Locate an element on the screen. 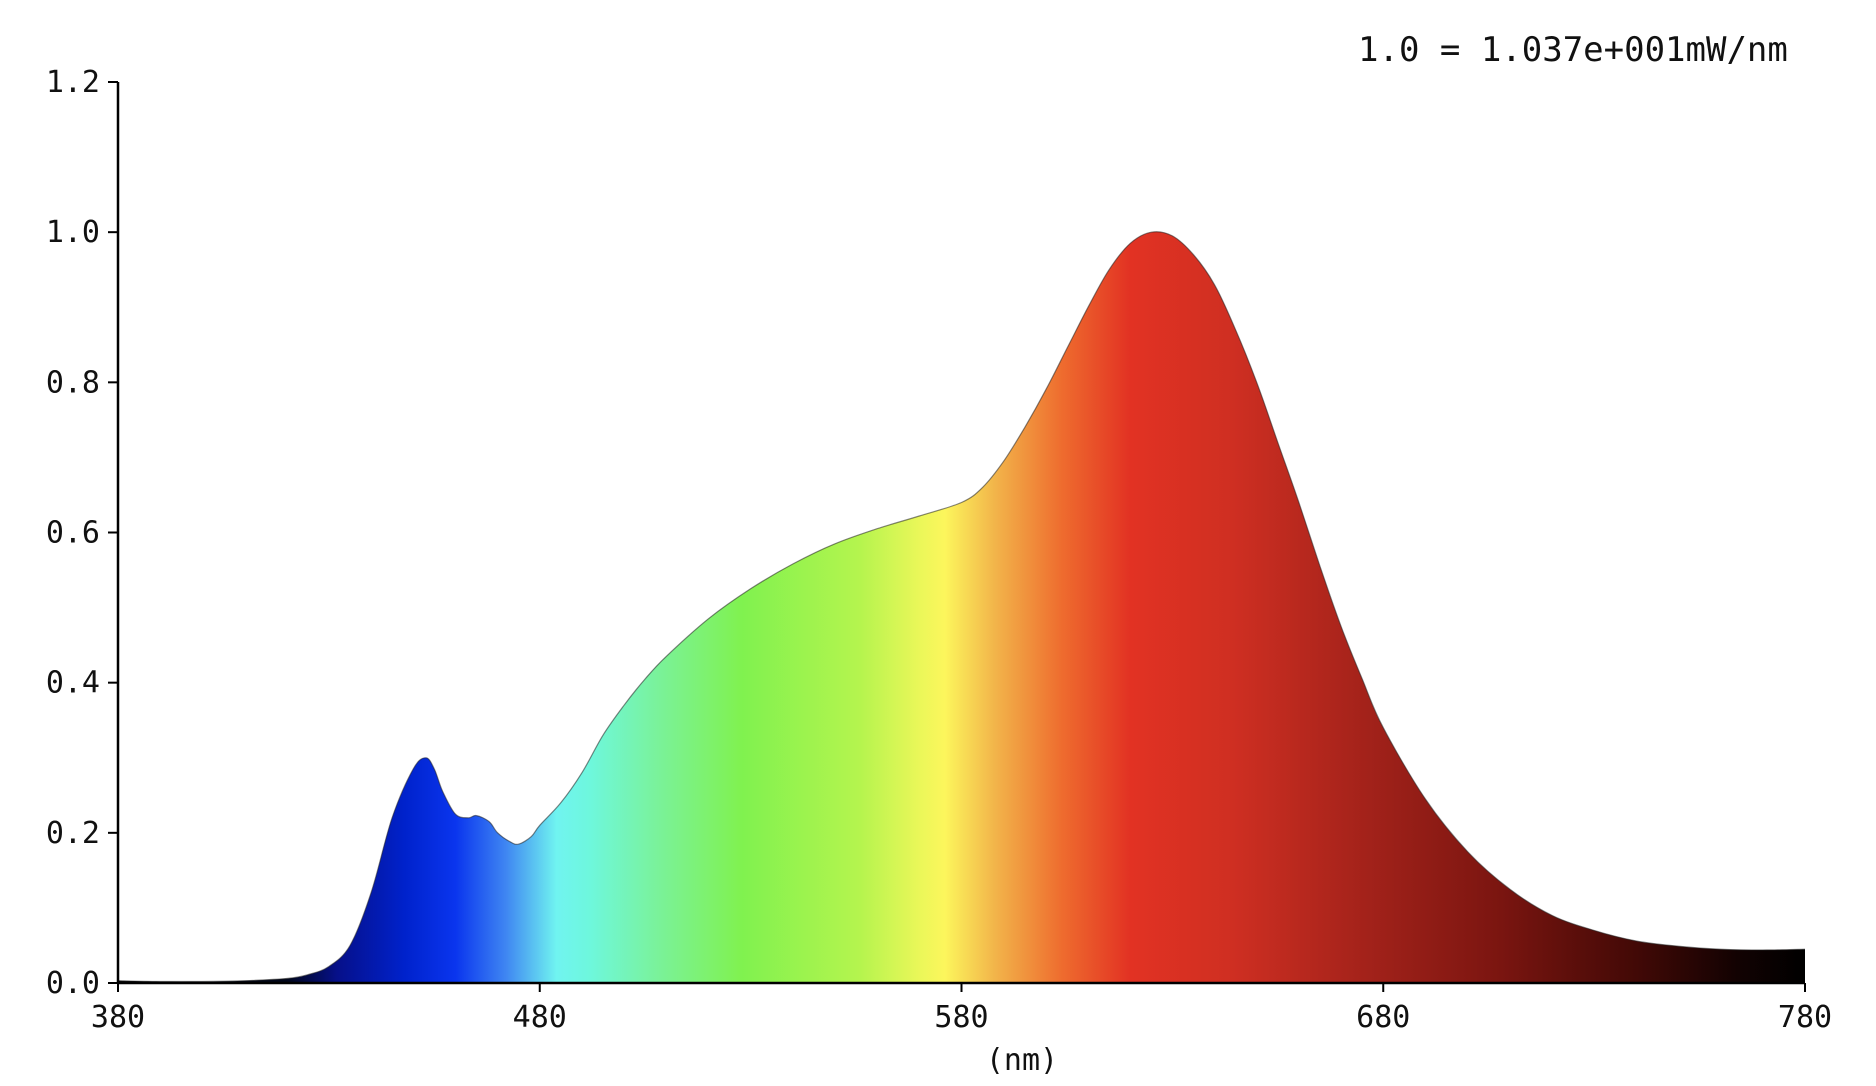 The image size is (1876, 1086). scale-annotation: 1.0 = 1.037e+001mW/nm is located at coordinates (1573, 50).